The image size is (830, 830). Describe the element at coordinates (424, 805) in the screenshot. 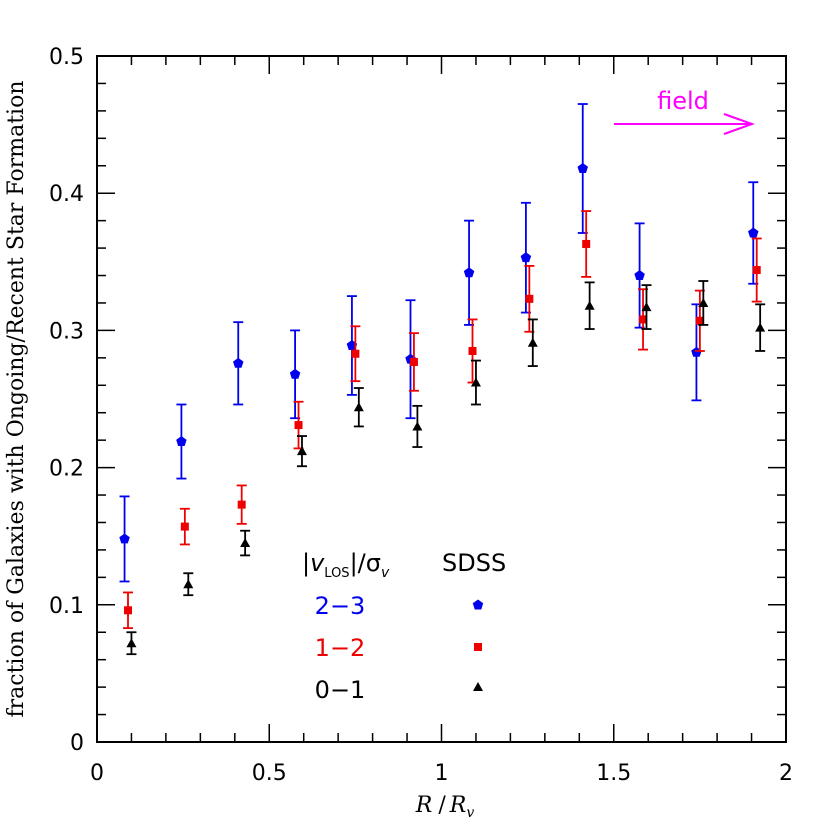

I see `x-axis-label-num: R` at that location.